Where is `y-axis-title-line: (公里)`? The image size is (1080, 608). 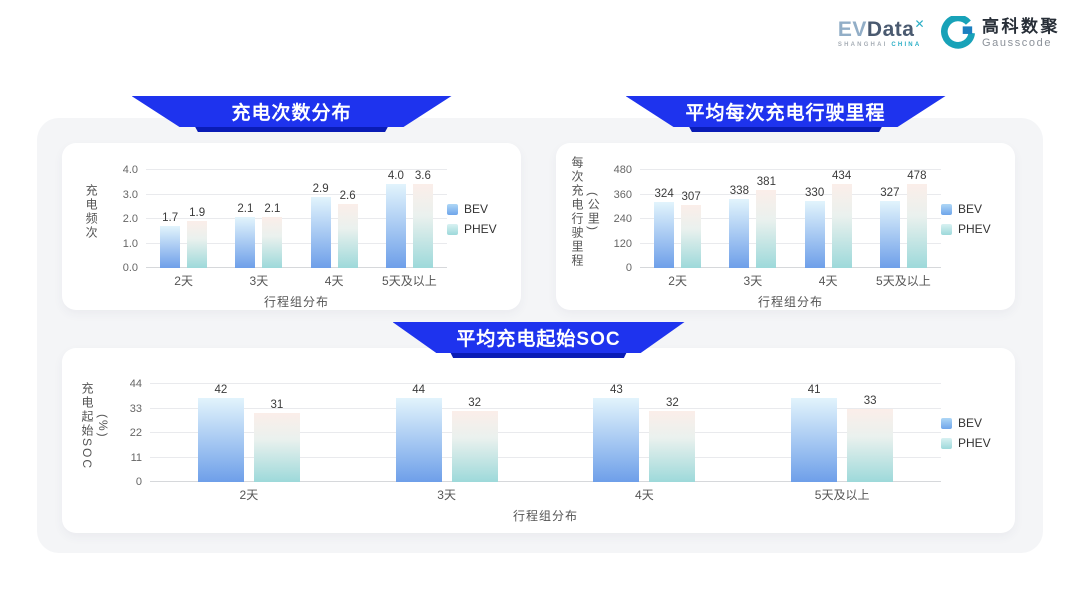
y-axis-title-line: (公里) is located at coordinates (593, 212).